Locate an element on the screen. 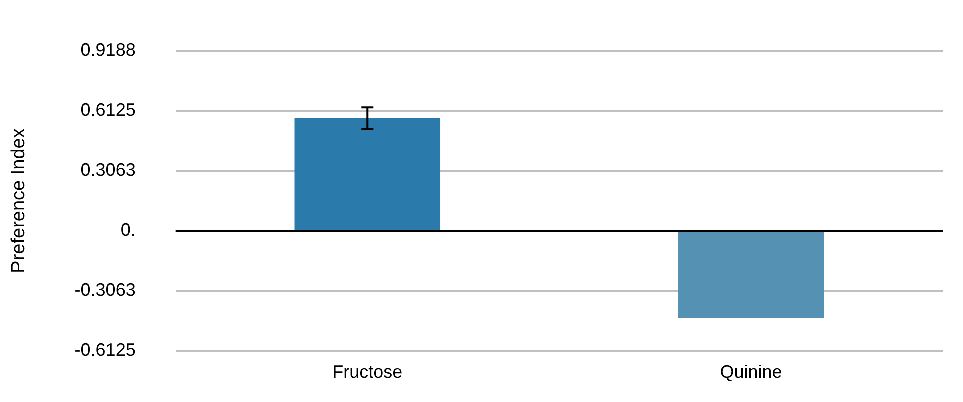  y-tick-label: 0.6125 is located at coordinates (108, 110).